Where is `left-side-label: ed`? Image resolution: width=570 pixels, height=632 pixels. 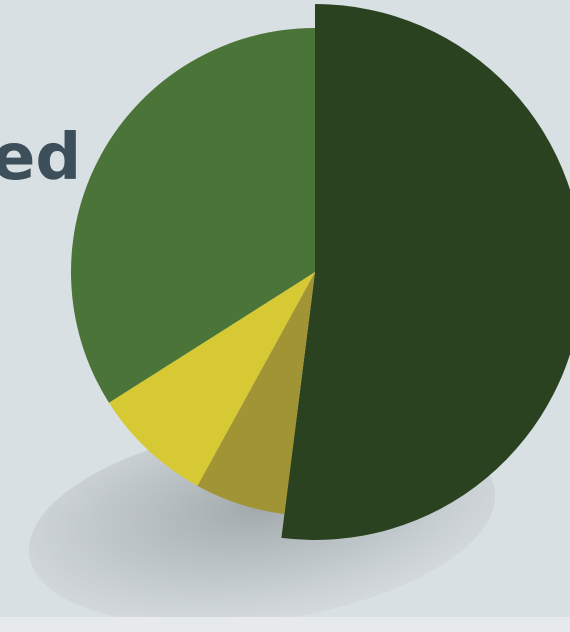 left-side-label: ed is located at coordinates (41, 158).